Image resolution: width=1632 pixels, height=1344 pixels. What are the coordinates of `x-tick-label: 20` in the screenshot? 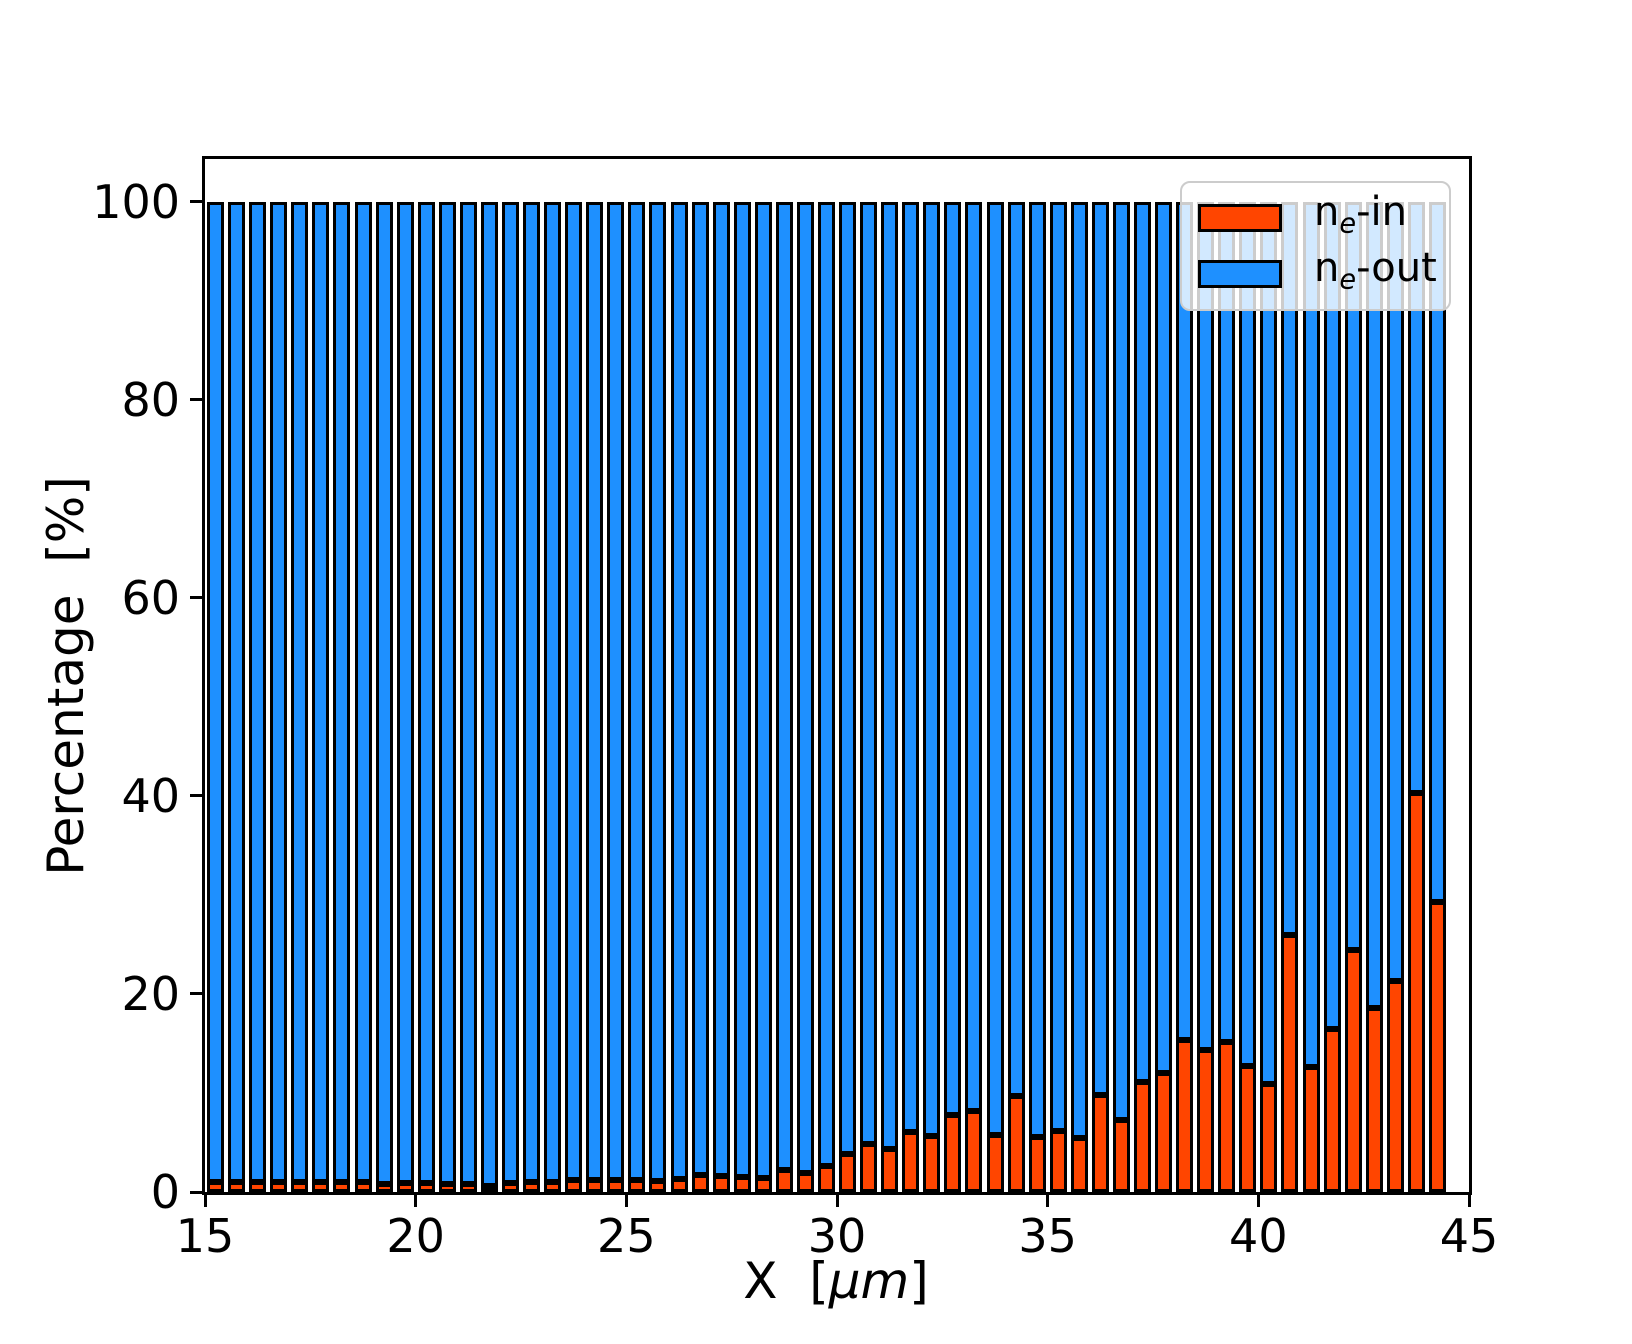 It's located at (415, 1236).